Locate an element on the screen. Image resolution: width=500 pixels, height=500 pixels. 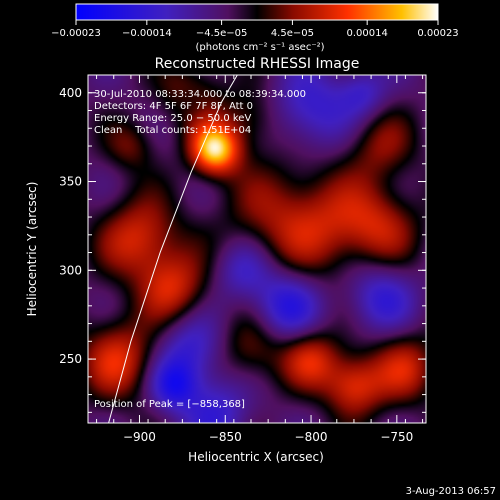
colorbar-tick-label: 0.00014 is located at coordinates (366, 33).